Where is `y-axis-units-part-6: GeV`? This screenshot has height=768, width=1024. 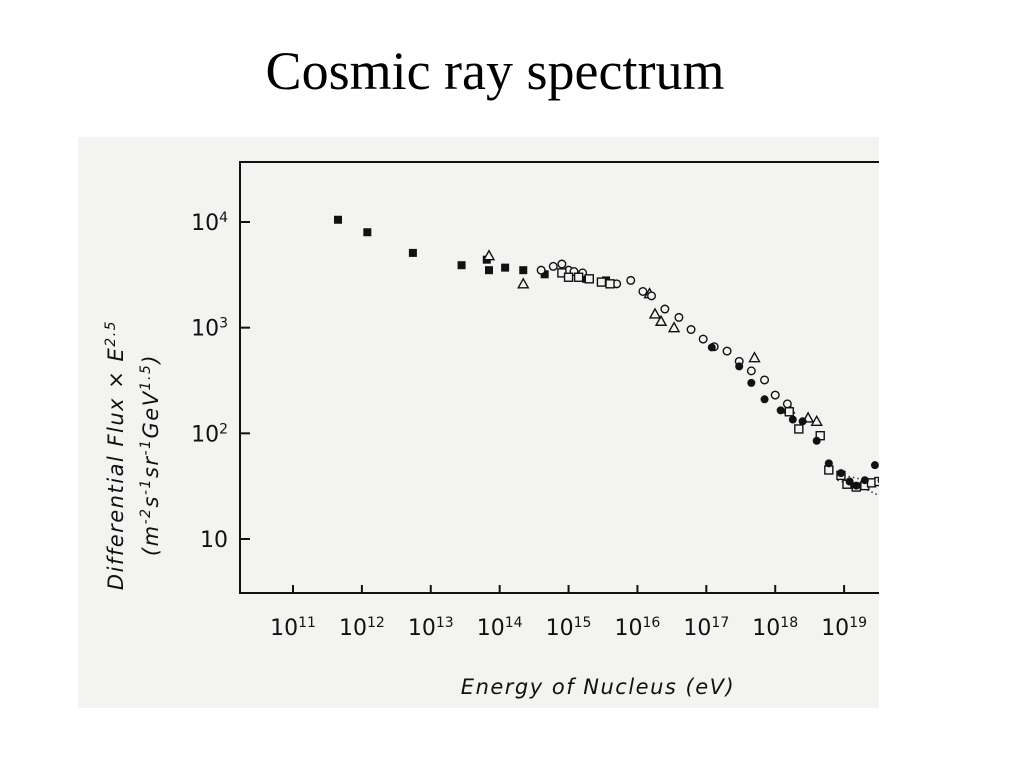 y-axis-units-part-6: GeV is located at coordinates (151, 414).